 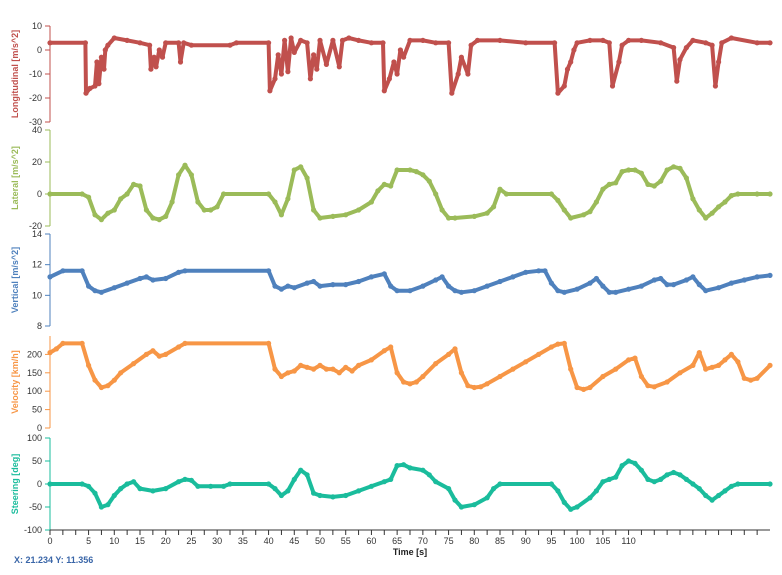 What do you see at coordinates (39, 560) in the screenshot?
I see `x-coord-value: 21.234` at bounding box center [39, 560].